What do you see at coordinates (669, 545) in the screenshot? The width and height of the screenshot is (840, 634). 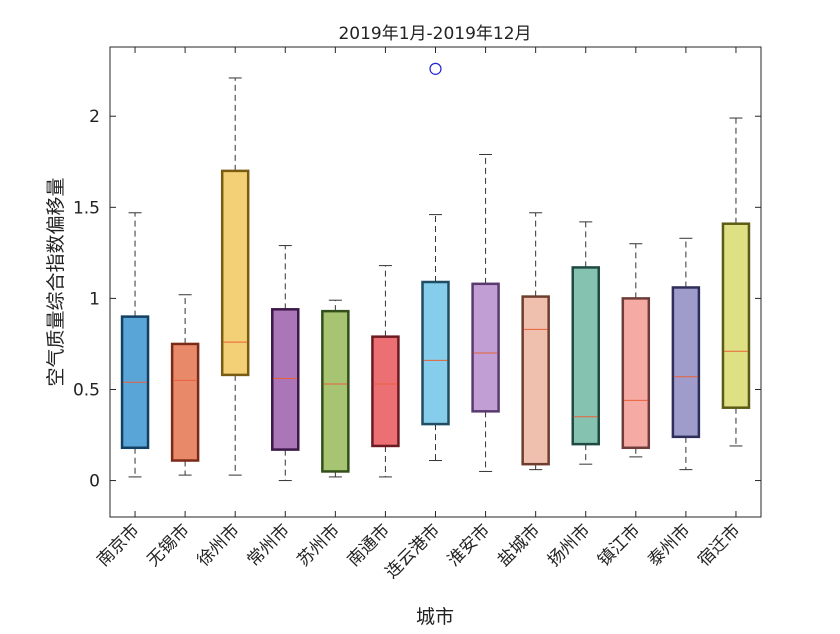 I see `x-tick-label: 泰州市` at bounding box center [669, 545].